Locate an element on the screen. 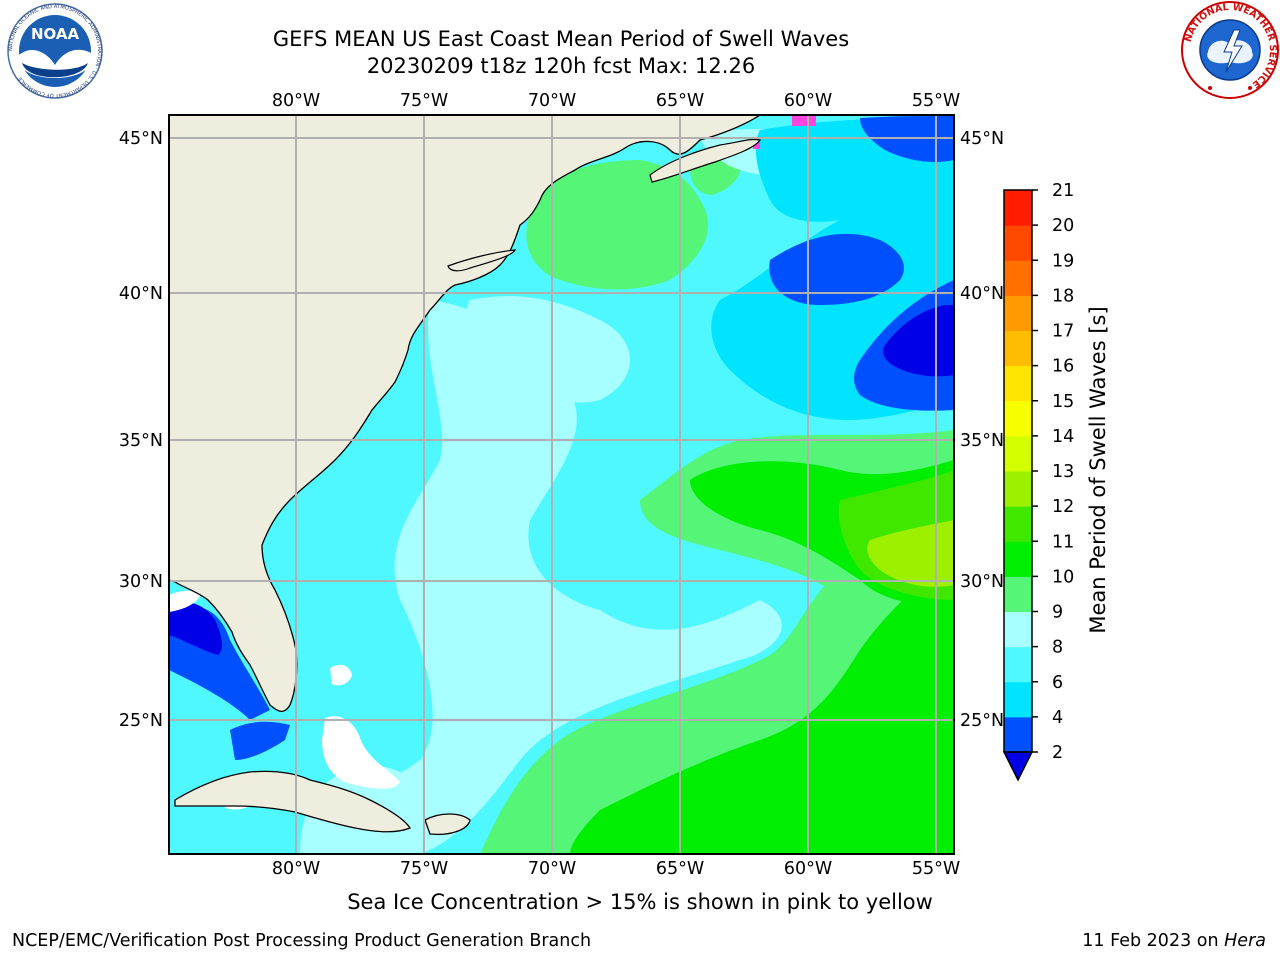  land-nova-scotia is located at coordinates (705, 160).